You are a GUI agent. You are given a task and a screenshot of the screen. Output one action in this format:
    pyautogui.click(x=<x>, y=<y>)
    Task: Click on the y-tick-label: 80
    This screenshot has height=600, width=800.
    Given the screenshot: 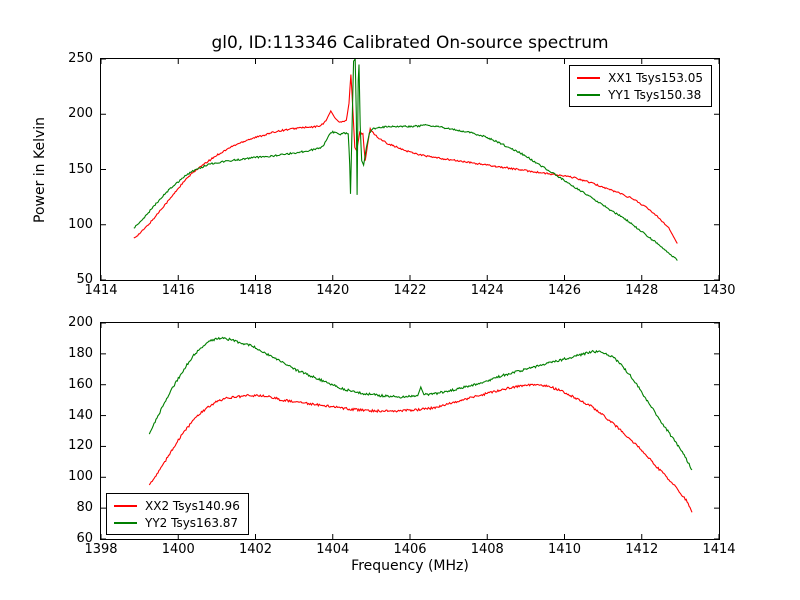 What is the action you would take?
    pyautogui.click(x=84, y=508)
    